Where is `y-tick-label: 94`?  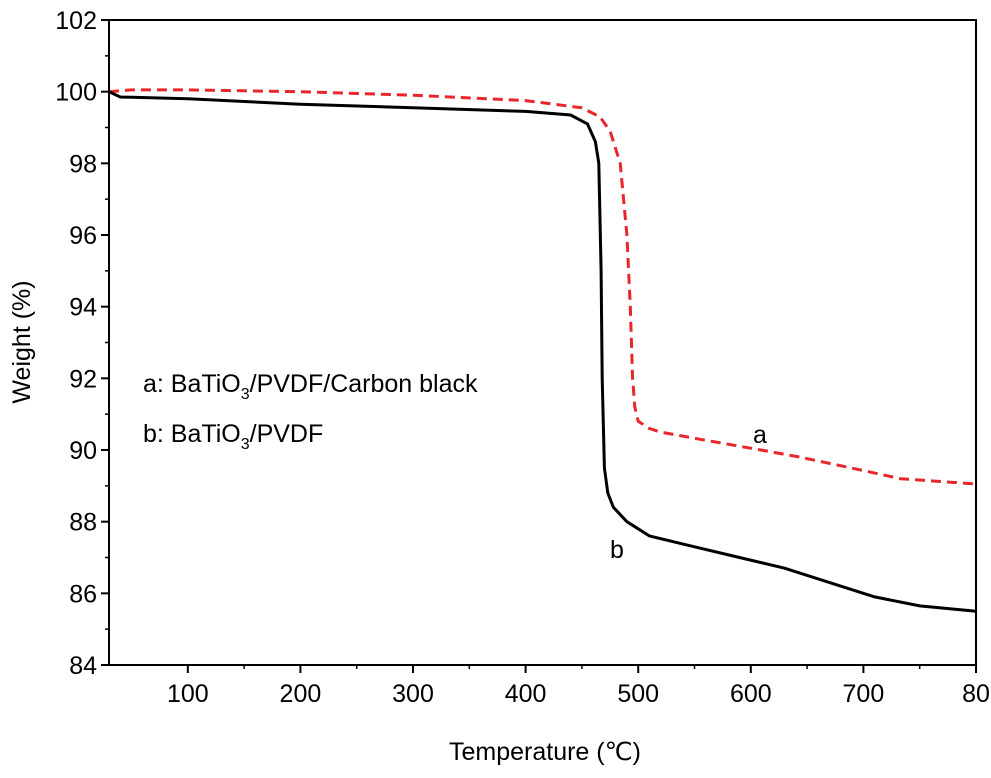
y-tick-label: 94 is located at coordinates (83, 308).